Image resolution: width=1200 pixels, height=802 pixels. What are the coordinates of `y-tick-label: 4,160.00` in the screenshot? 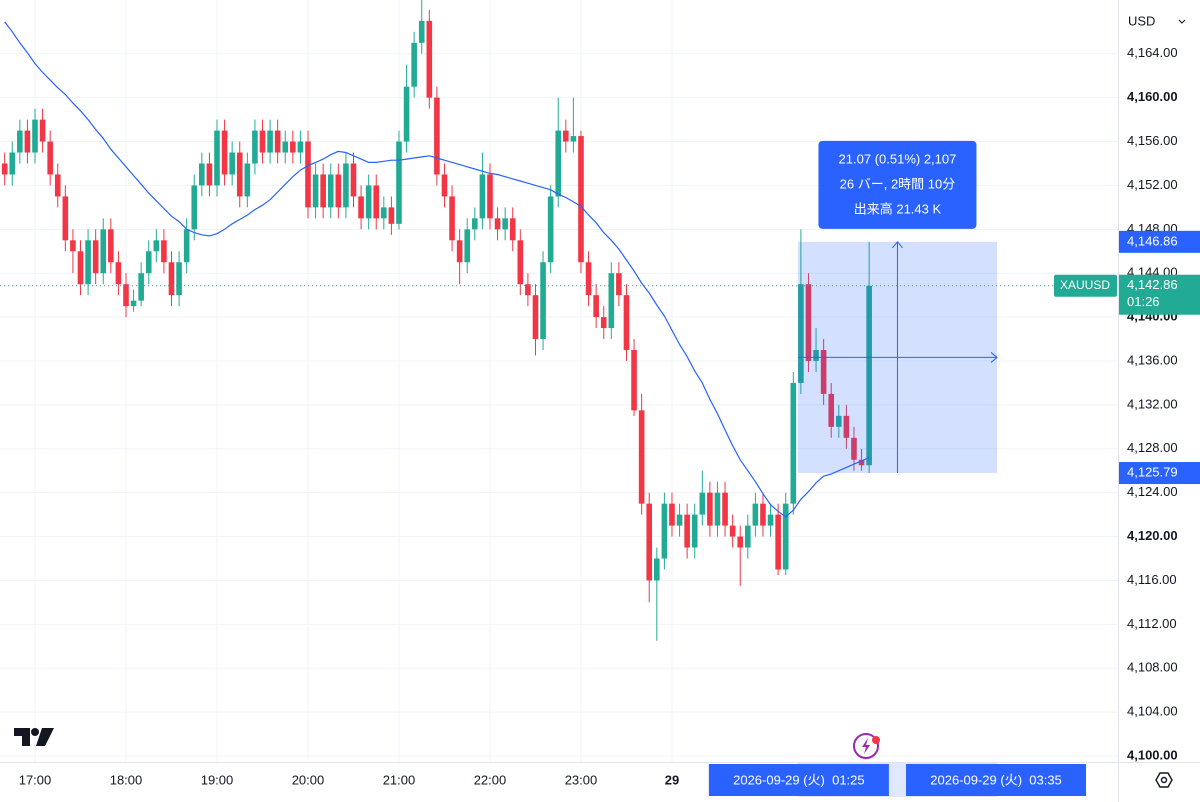 It's located at (1152, 96).